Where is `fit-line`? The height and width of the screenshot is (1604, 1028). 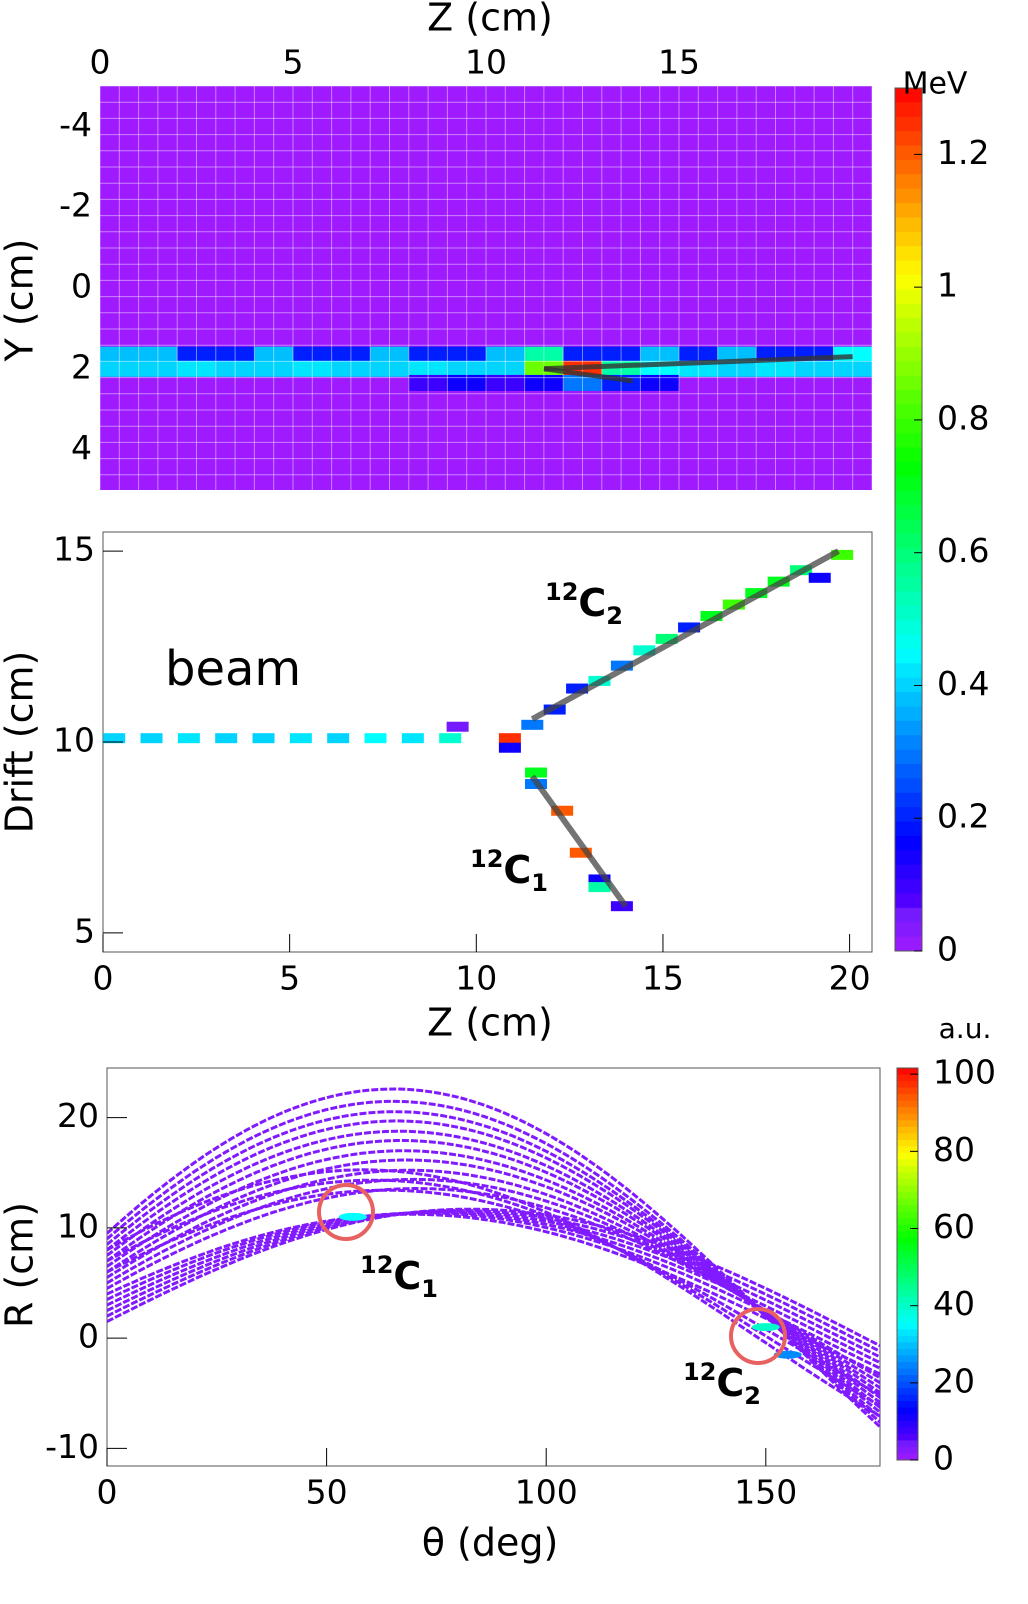 fit-line is located at coordinates (685, 635).